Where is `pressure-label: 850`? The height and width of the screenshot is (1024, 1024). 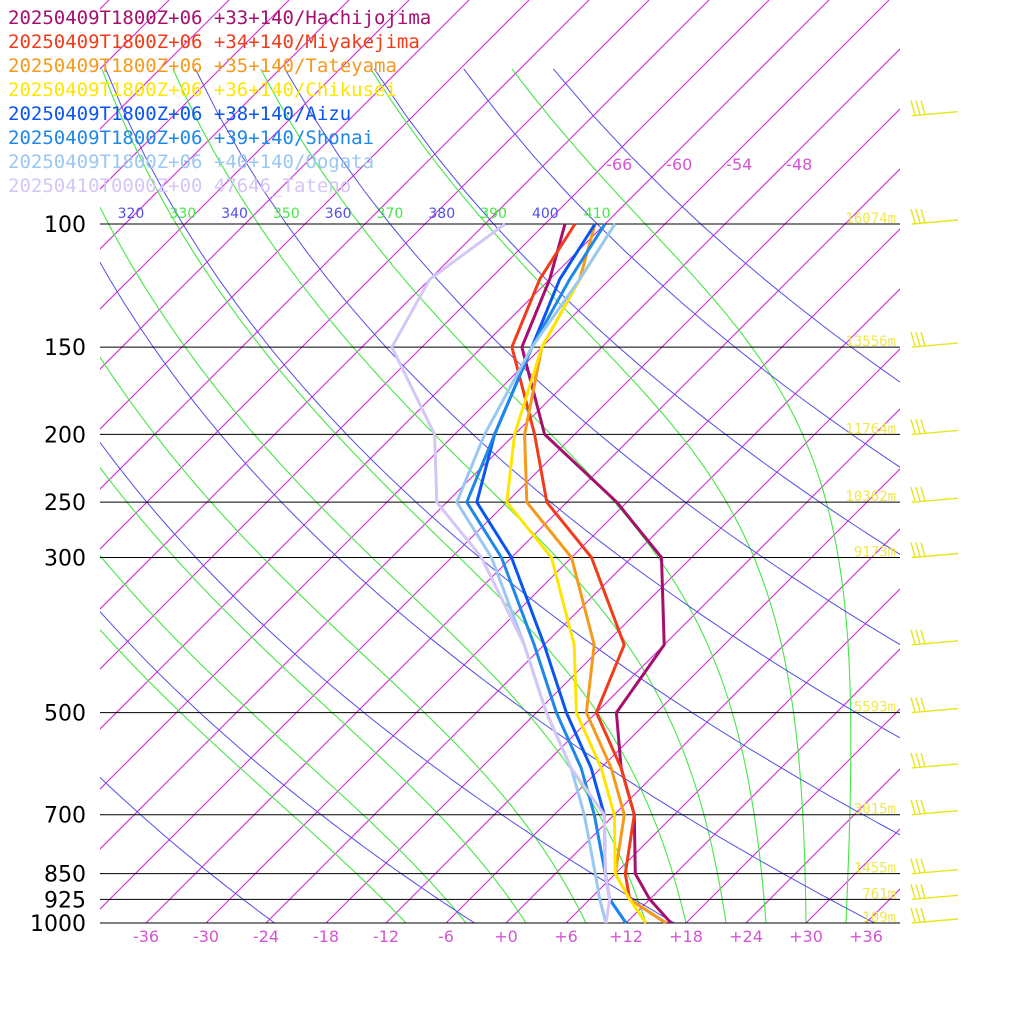 pressure-label: 850 is located at coordinates (65, 875).